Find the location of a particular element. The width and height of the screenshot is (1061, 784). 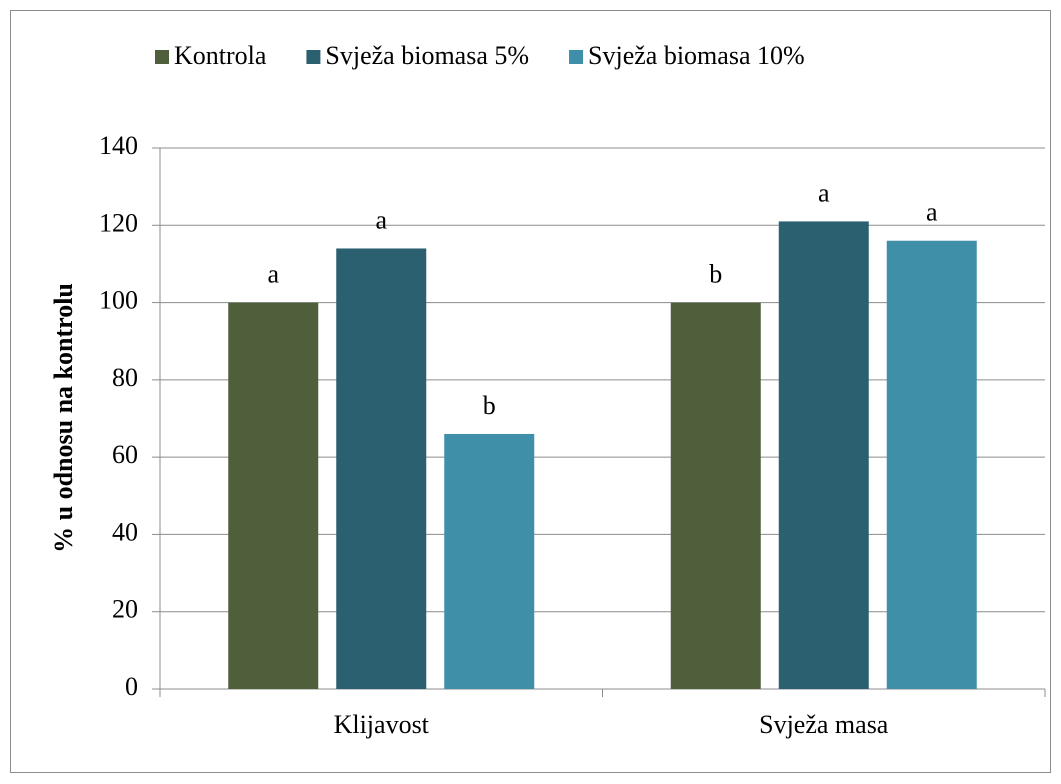

y-tick-label: 20 is located at coordinates (125, 609).